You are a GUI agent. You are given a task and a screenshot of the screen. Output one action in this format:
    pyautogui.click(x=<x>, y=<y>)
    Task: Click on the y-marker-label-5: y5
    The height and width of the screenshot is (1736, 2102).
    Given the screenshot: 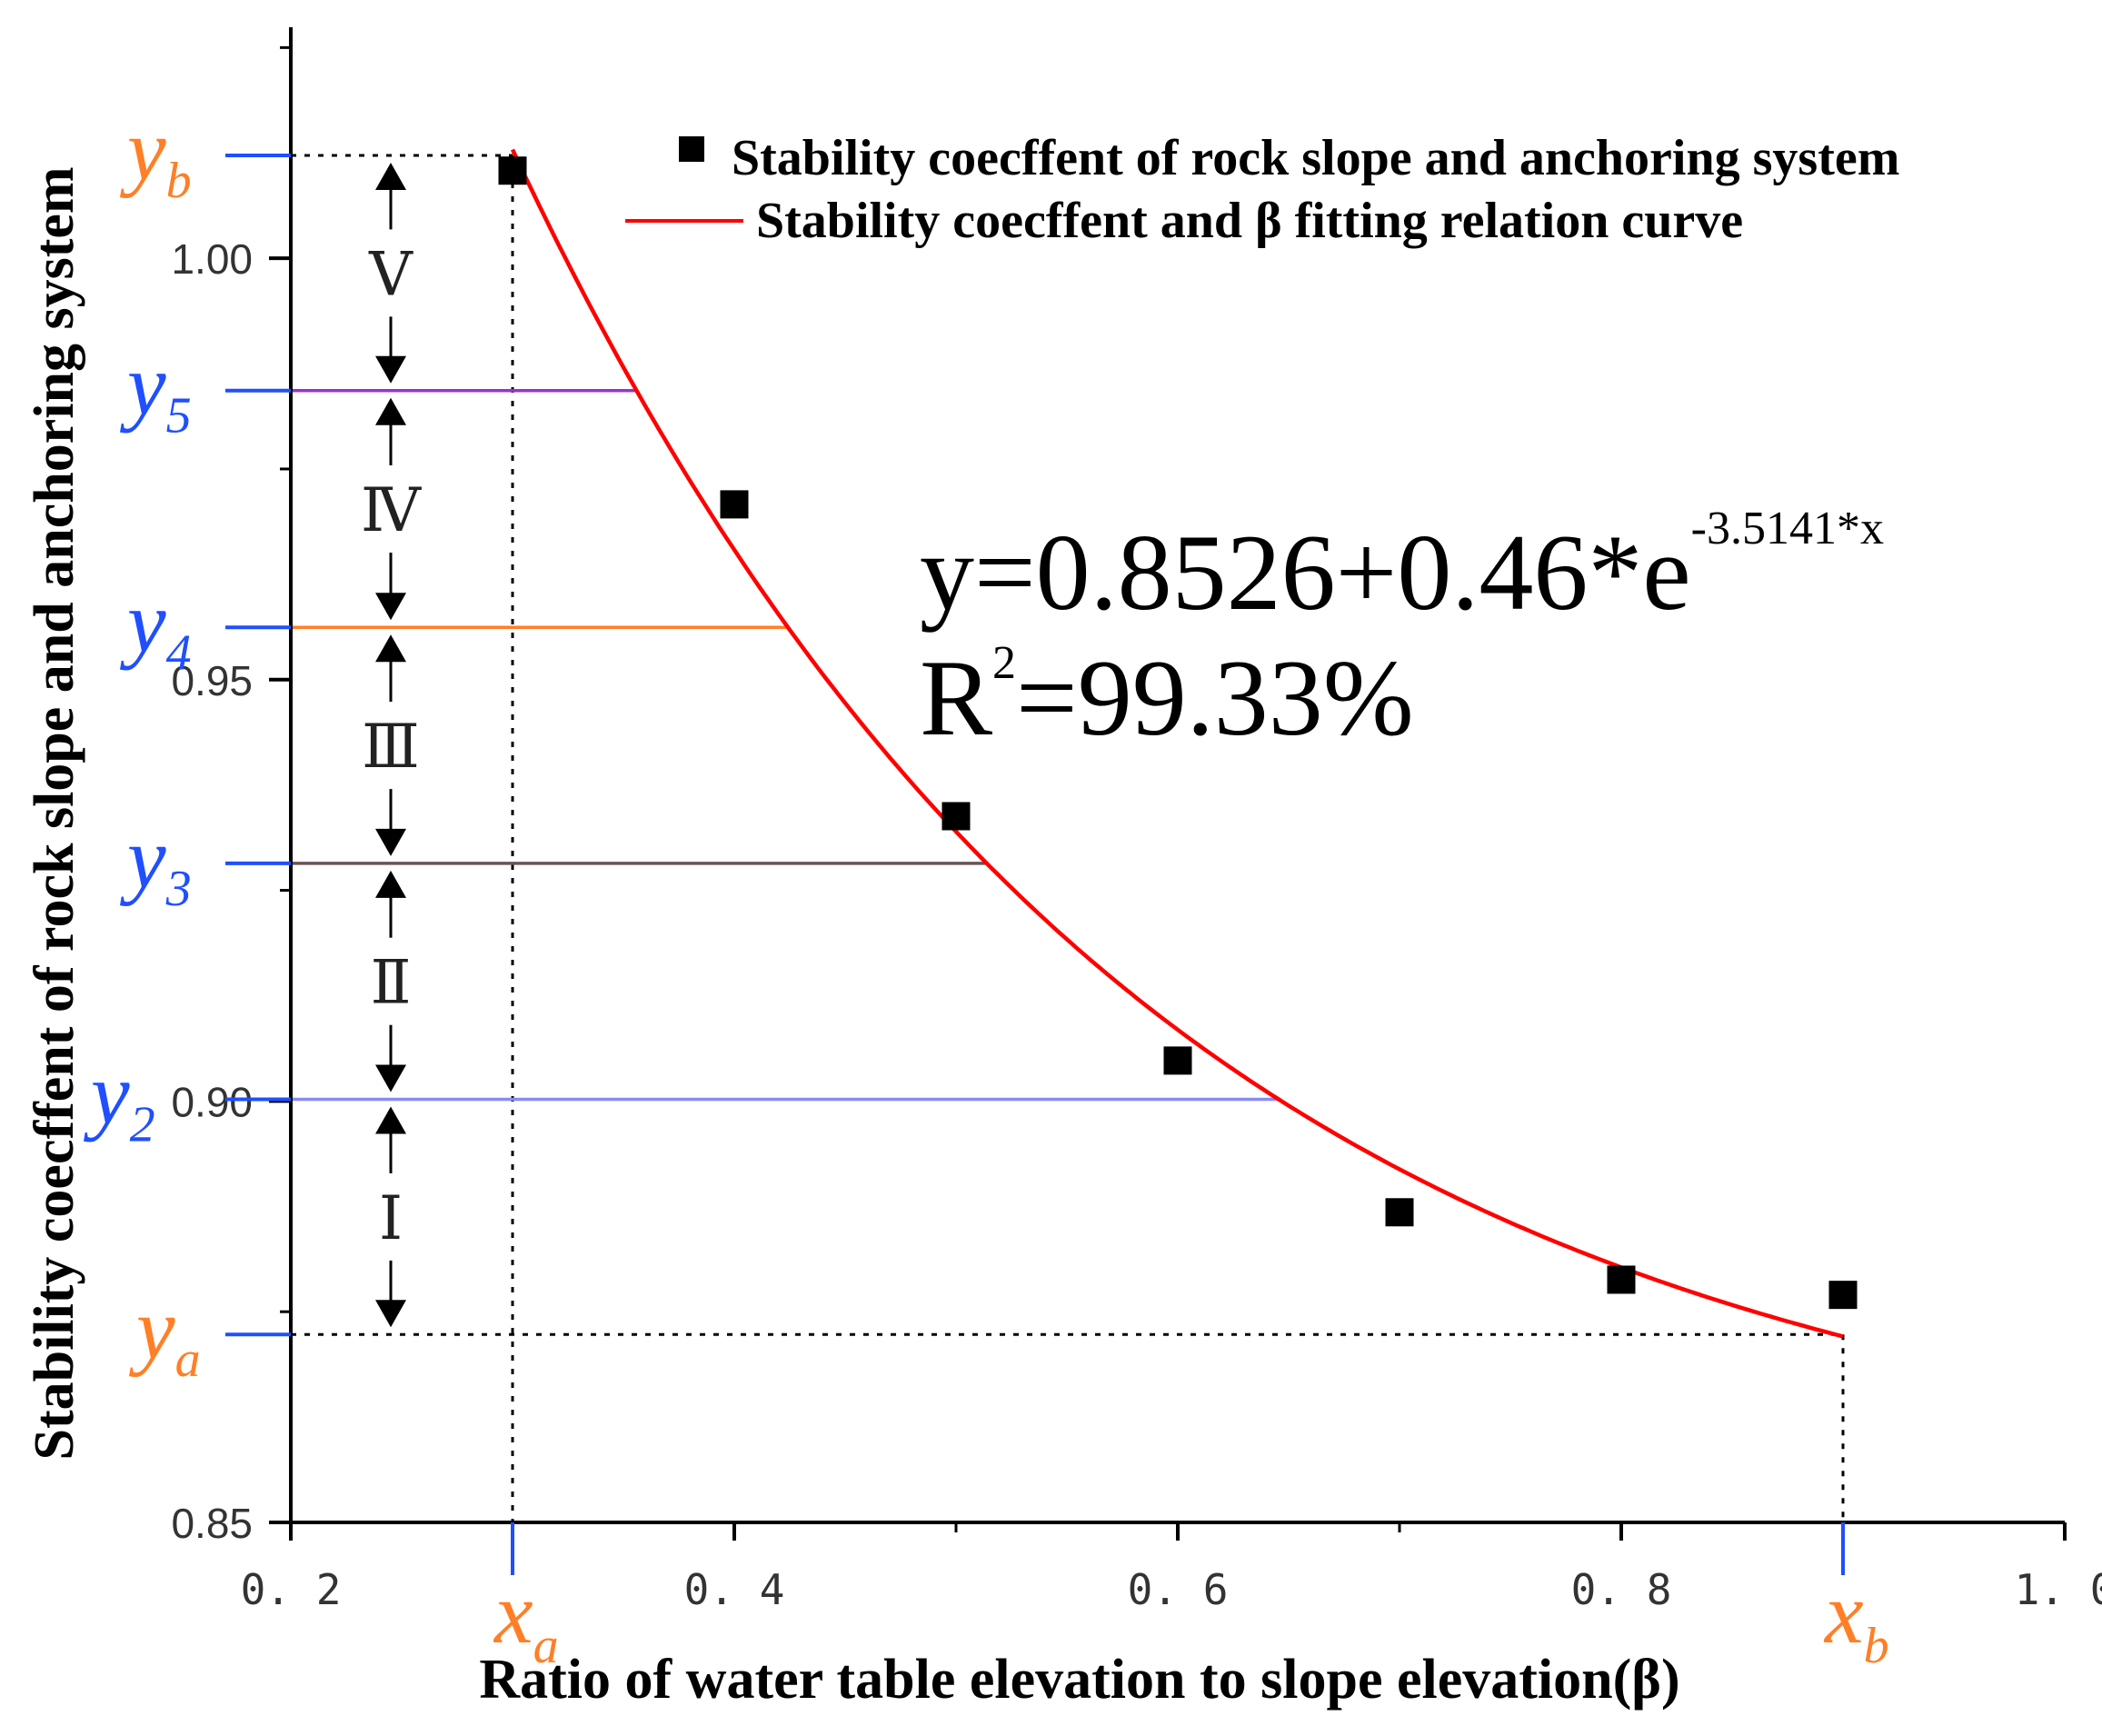 What is the action you would take?
    pyautogui.click(x=155, y=390)
    